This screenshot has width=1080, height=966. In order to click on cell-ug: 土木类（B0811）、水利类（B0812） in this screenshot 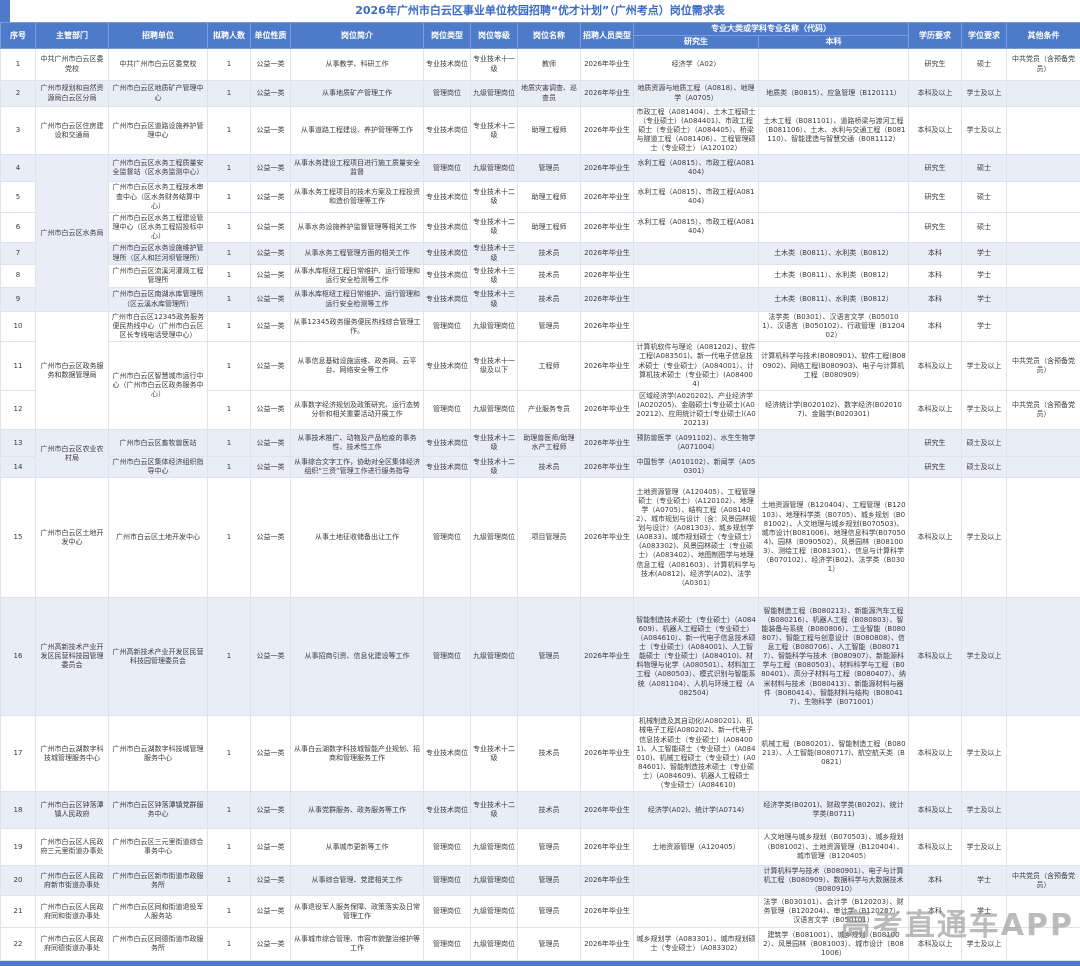, I will do `click(833, 300)`.